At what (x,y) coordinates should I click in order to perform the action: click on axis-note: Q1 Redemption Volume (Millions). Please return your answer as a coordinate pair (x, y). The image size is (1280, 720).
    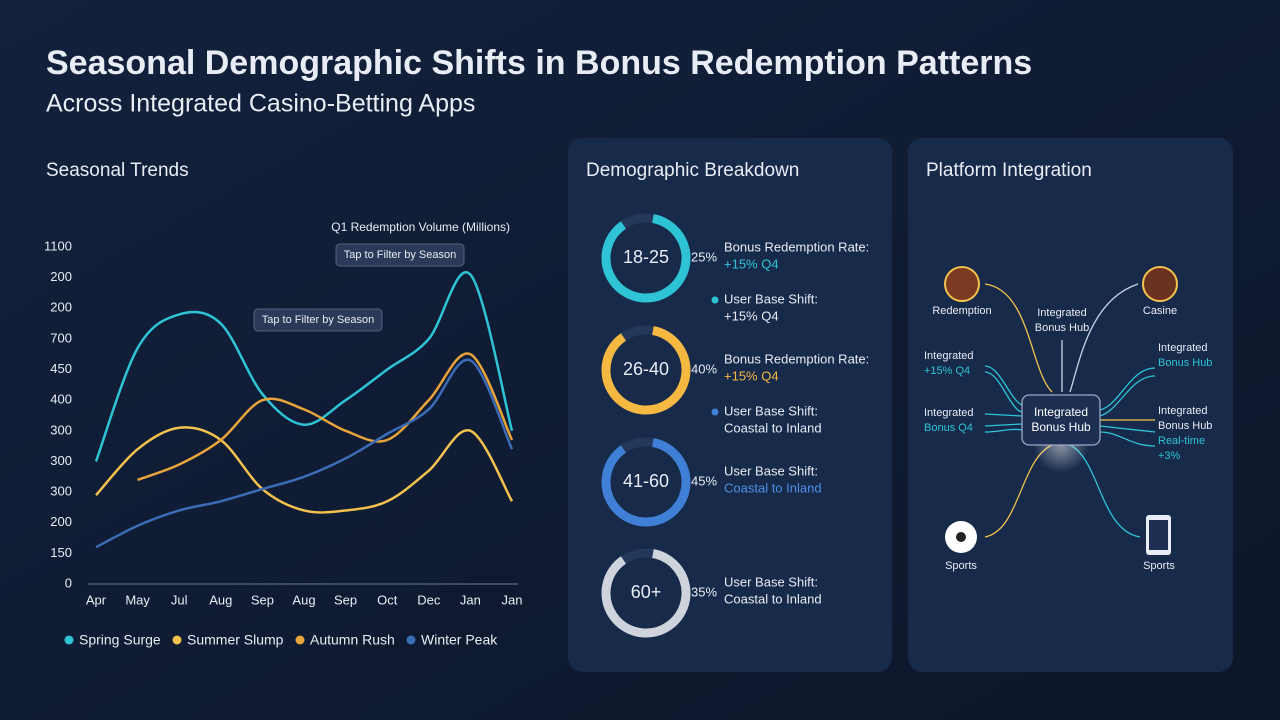
    Looking at the image, I should click on (420, 227).